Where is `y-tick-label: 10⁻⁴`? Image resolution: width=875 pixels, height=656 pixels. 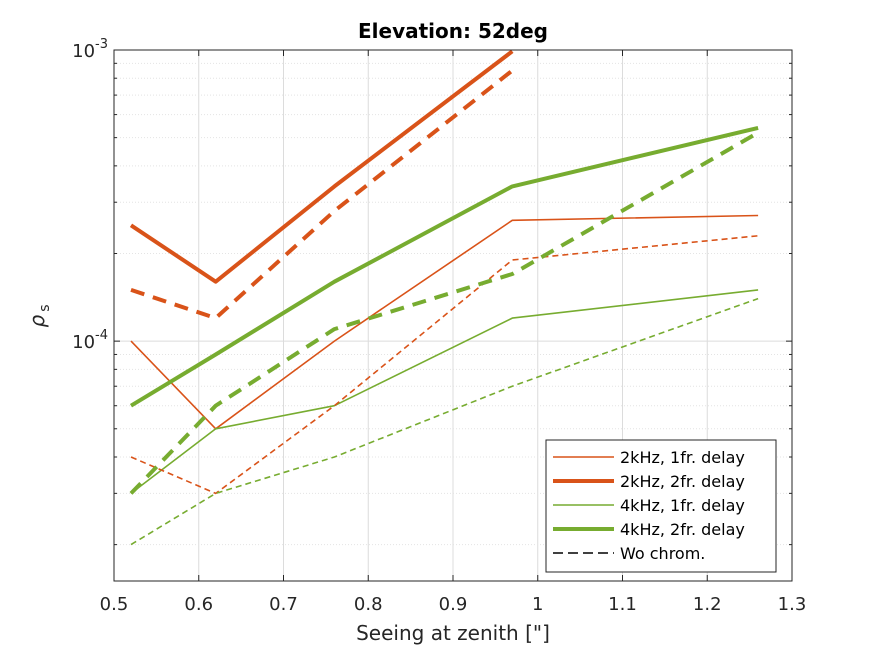 y-tick-label: 10⁻⁴ is located at coordinates (90, 340).